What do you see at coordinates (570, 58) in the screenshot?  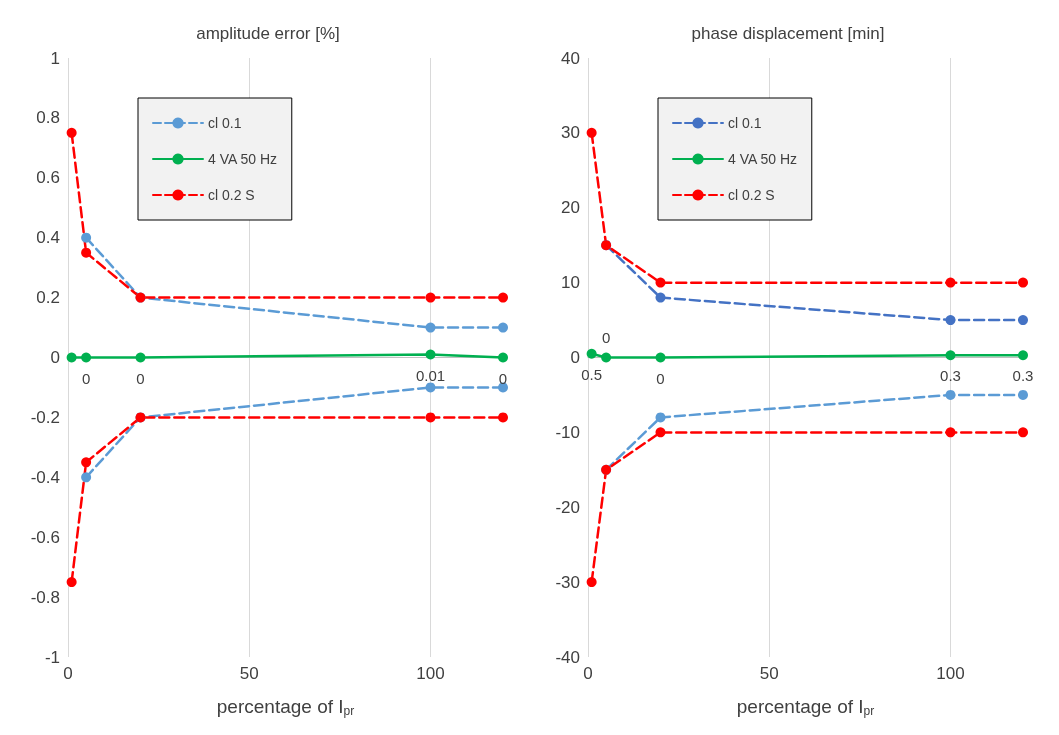 I see `y-tick-label: 40` at bounding box center [570, 58].